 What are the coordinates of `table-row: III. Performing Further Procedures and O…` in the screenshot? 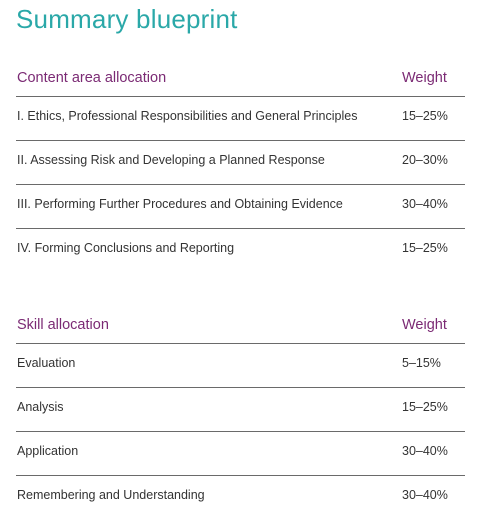 It's located at (240, 207).